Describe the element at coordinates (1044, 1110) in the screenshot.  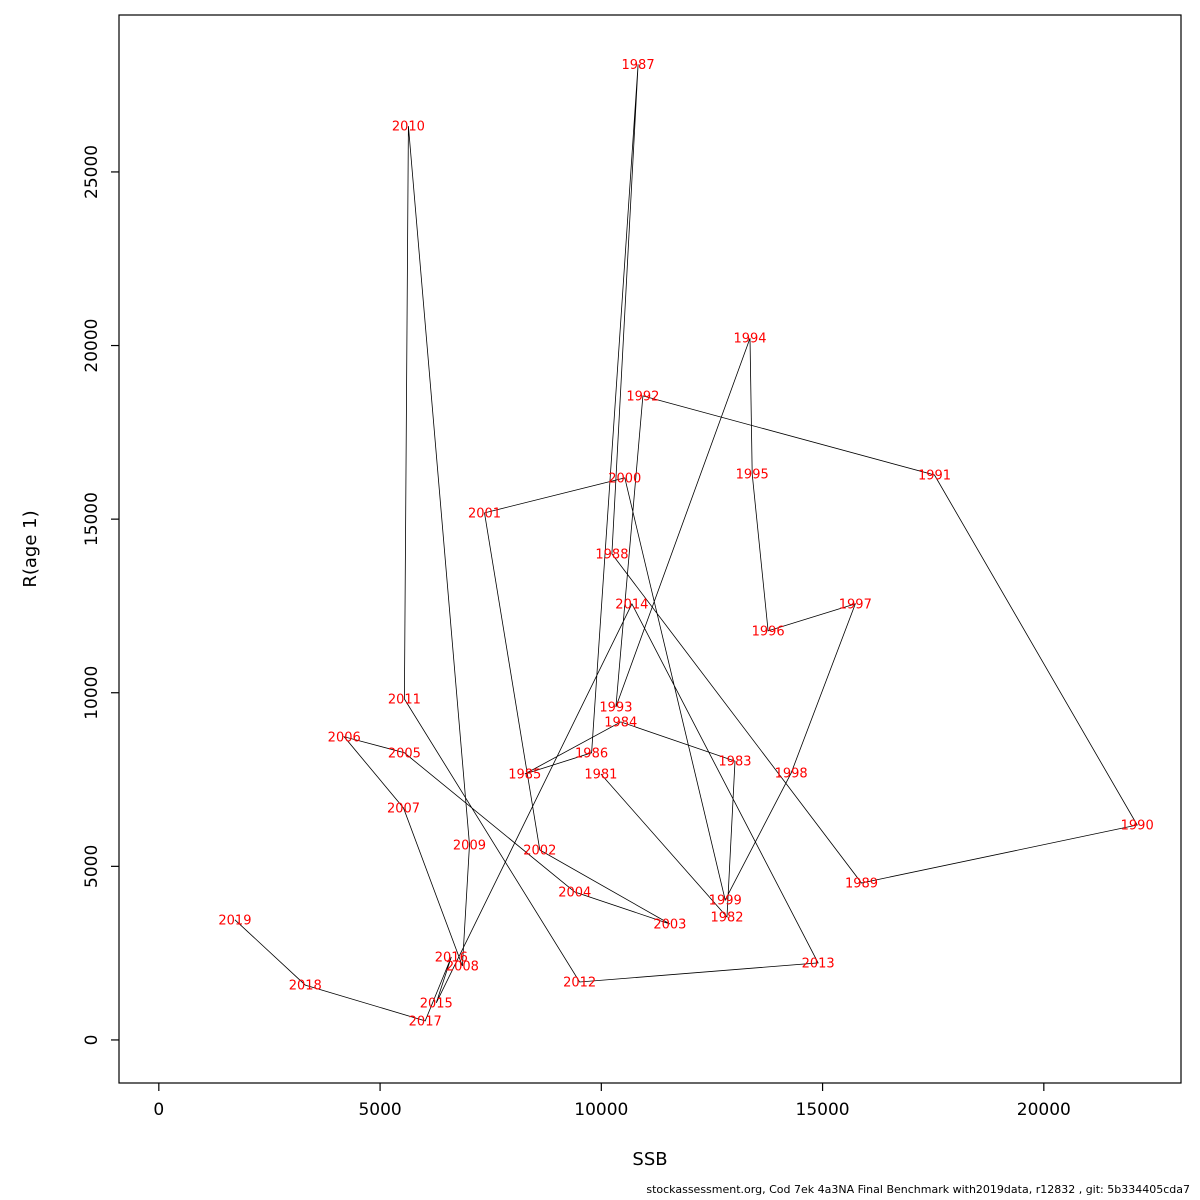
I see `x-axis-tick-label: 20000` at that location.